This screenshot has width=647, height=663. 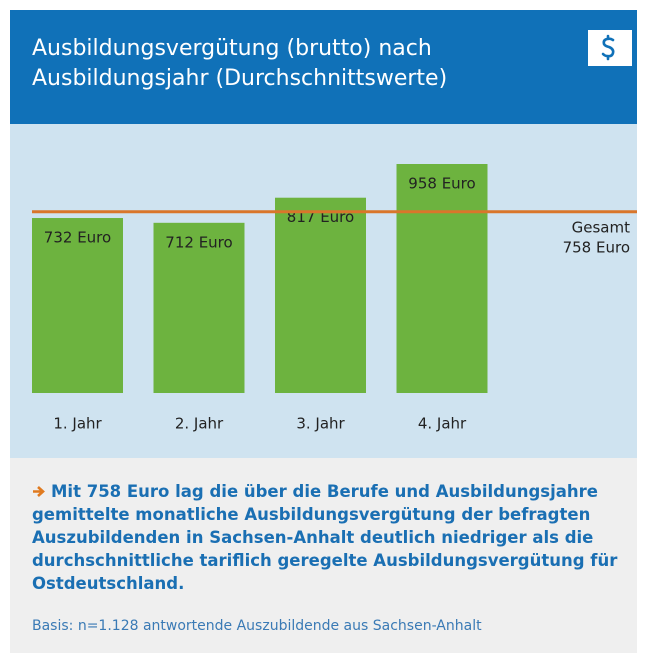 What do you see at coordinates (198, 242) in the screenshot?
I see `value-label: 712 Euro` at bounding box center [198, 242].